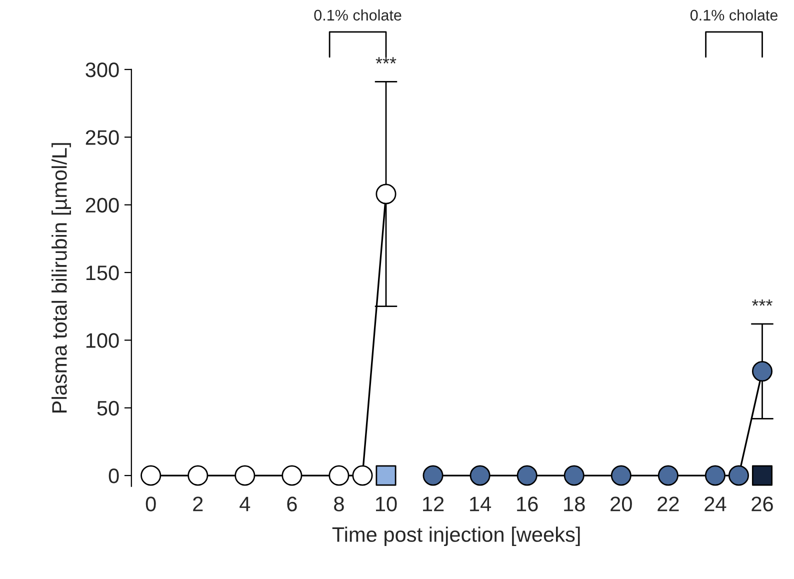 The image size is (794, 579). What do you see at coordinates (574, 504) in the screenshot?
I see `x-tick-label: 18` at bounding box center [574, 504].